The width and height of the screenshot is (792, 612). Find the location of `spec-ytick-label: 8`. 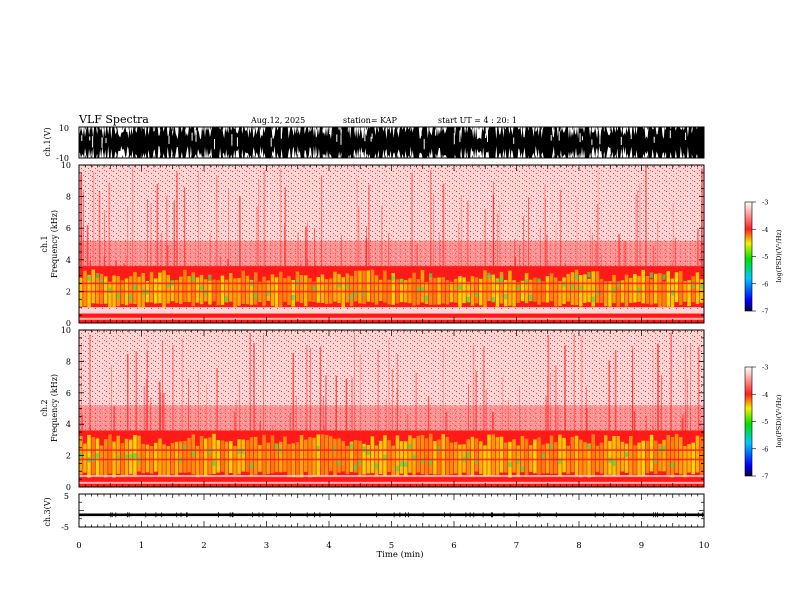

spec-ytick-label: 8 is located at coordinates (68, 197).